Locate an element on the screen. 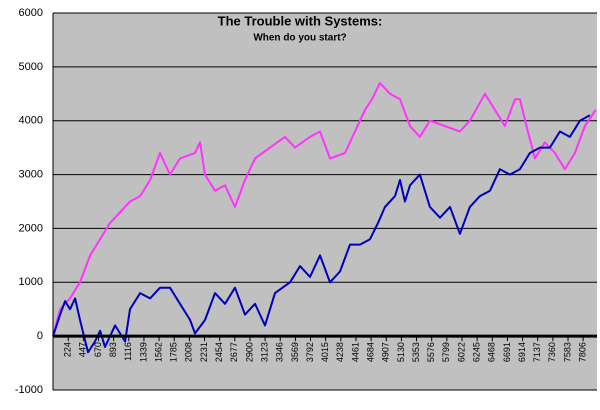  chart-subtitle: When do you start? is located at coordinates (299, 38).